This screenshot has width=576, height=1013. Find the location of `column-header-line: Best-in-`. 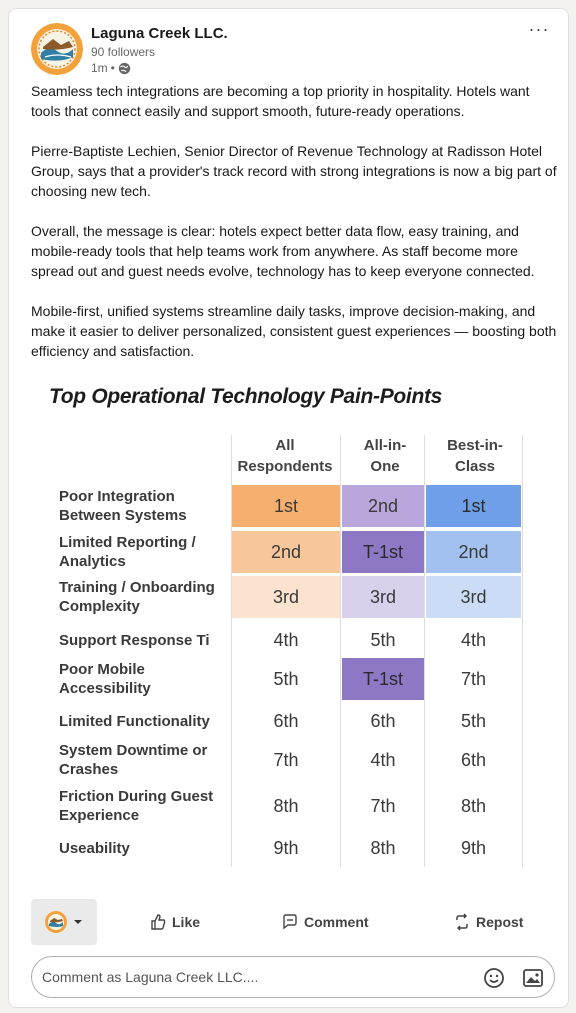

column-header-line: Best-in- is located at coordinates (475, 445).